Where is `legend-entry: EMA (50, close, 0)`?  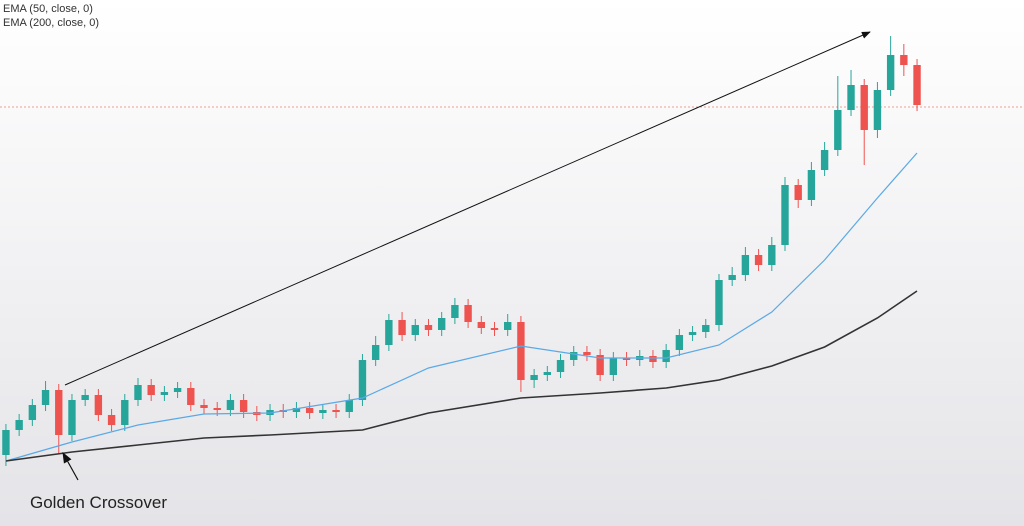
legend-entry: EMA (50, close, 0) is located at coordinates (48, 9).